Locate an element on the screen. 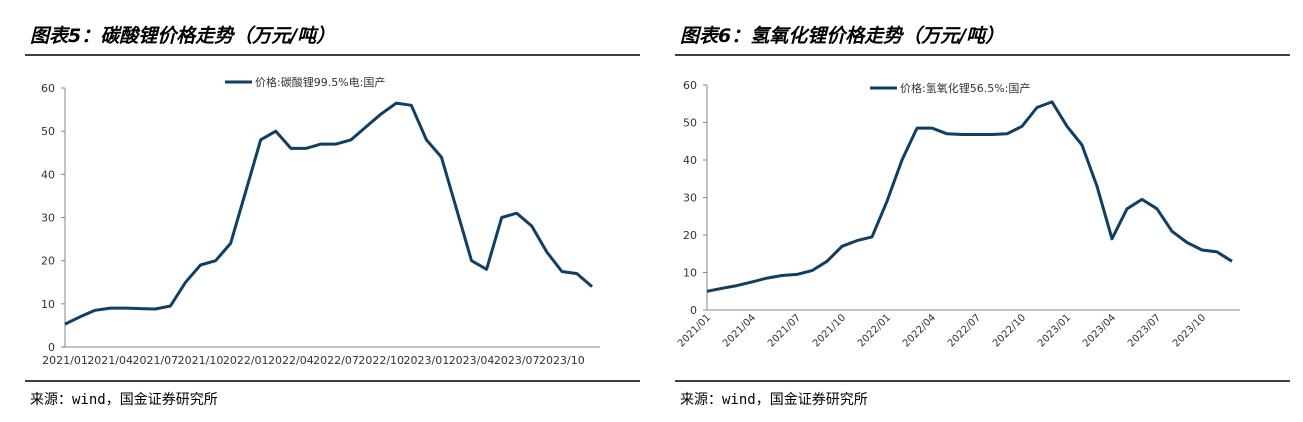  chart-title: 图表6：氢氧化锂价格走势（万元/吨） is located at coordinates (842, 36).